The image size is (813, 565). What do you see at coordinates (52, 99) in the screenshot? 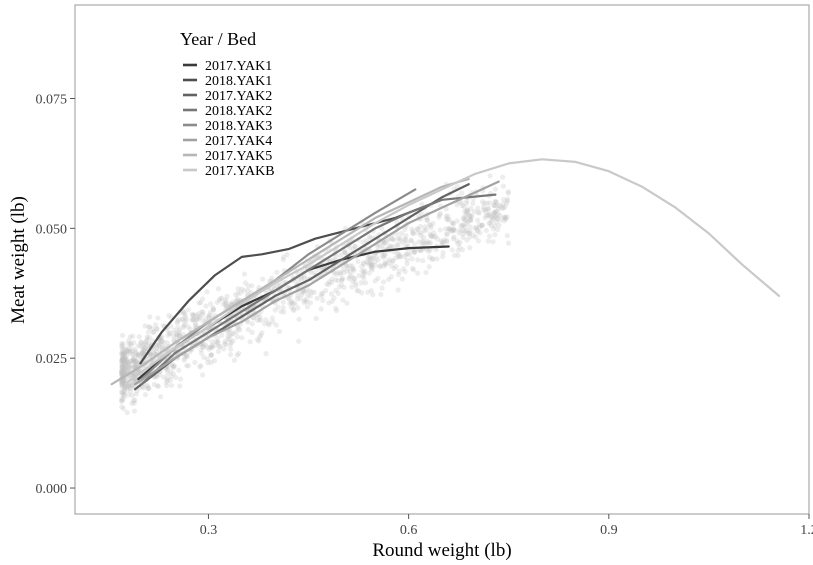
I see `y-tick-label: 0.075` at bounding box center [52, 99].